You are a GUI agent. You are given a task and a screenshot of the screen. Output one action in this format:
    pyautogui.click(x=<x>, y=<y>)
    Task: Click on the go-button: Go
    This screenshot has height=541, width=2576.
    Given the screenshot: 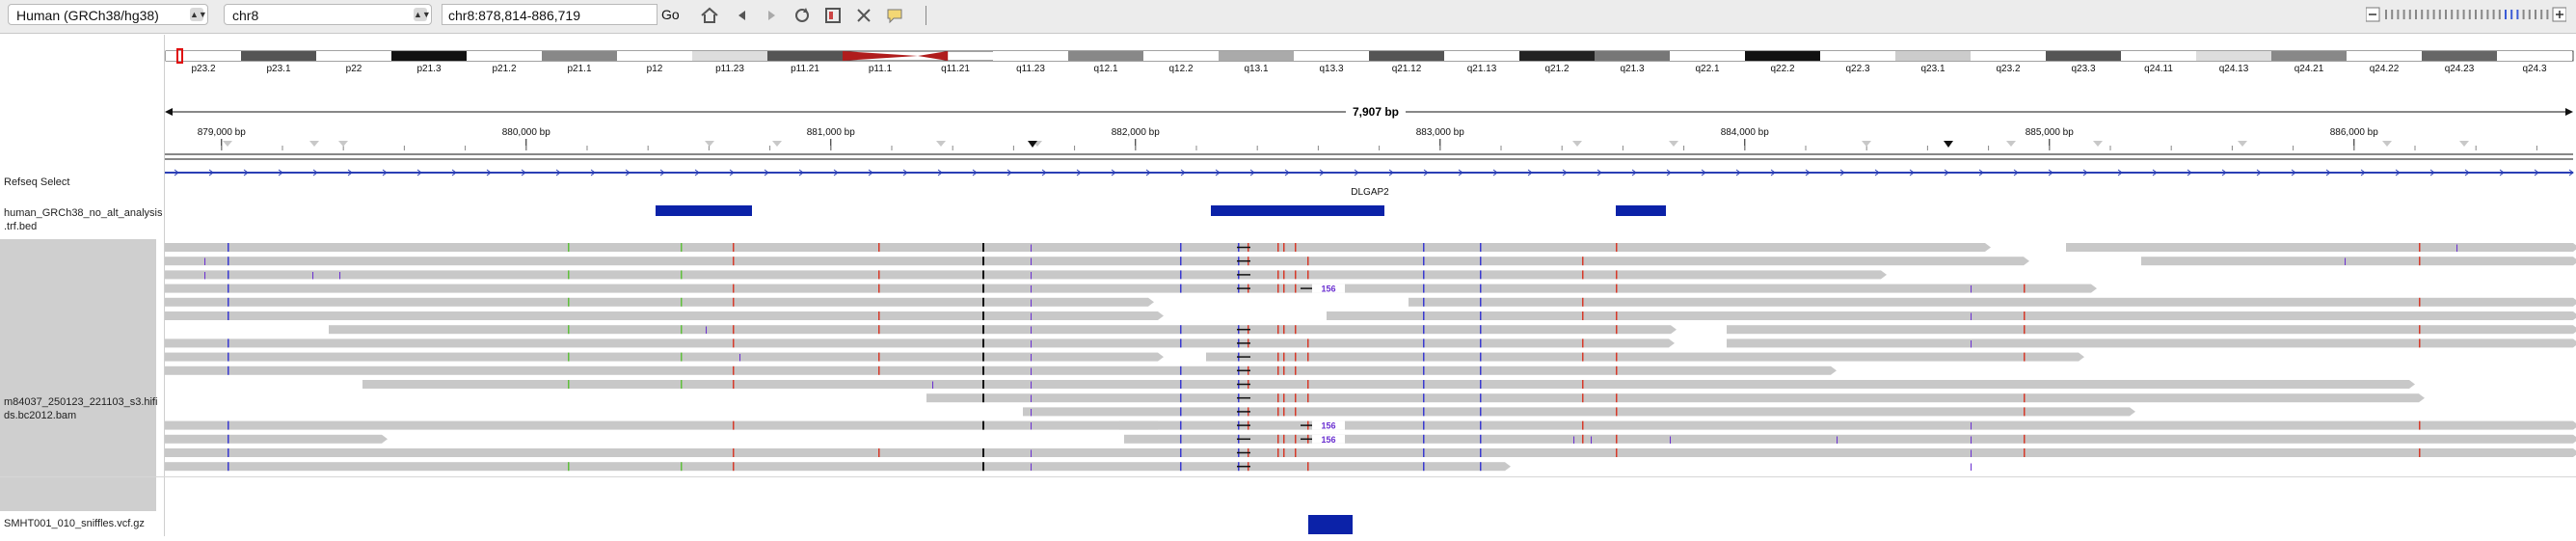 What is the action you would take?
    pyautogui.click(x=671, y=15)
    